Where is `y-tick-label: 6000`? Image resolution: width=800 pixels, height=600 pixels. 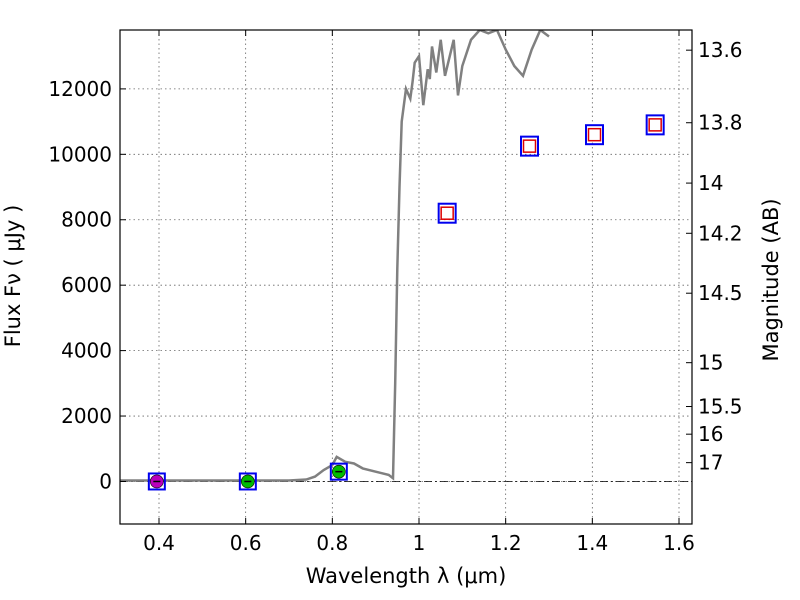 y-tick-label: 6000 is located at coordinates (86, 285).